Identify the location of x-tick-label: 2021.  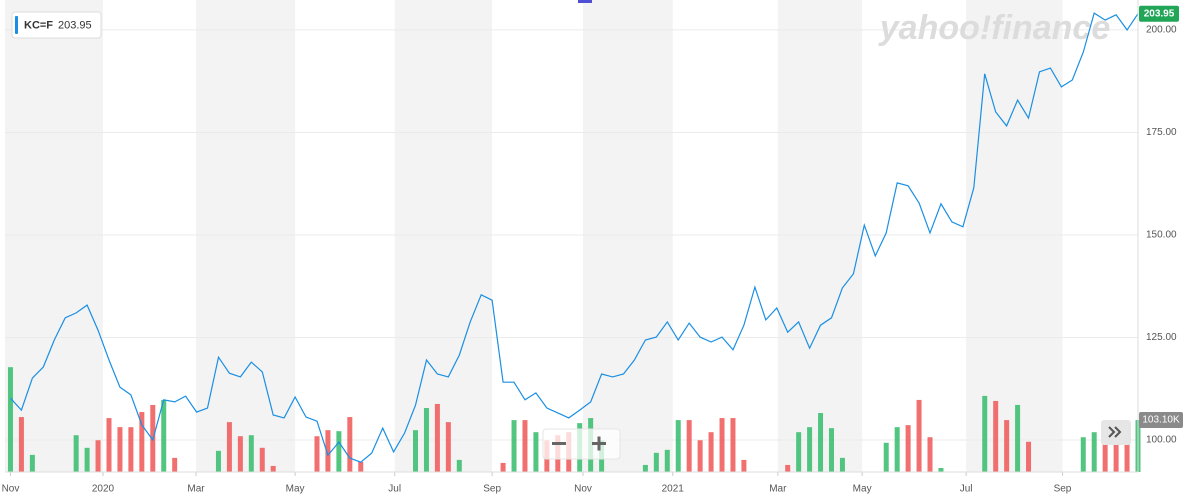
(673, 489).